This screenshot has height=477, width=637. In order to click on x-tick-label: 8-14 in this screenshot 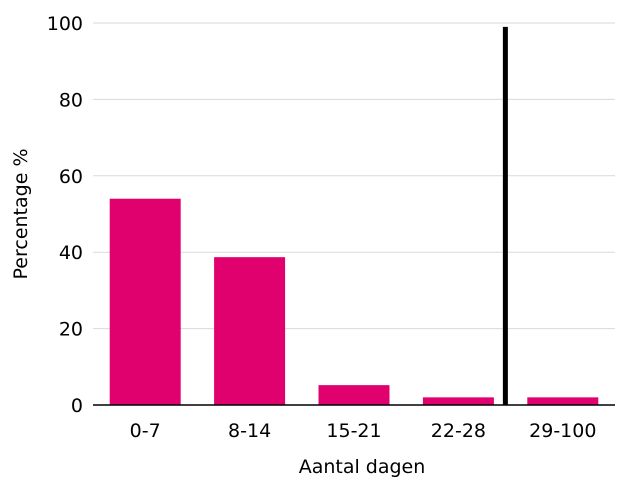, I will do `click(249, 431)`.